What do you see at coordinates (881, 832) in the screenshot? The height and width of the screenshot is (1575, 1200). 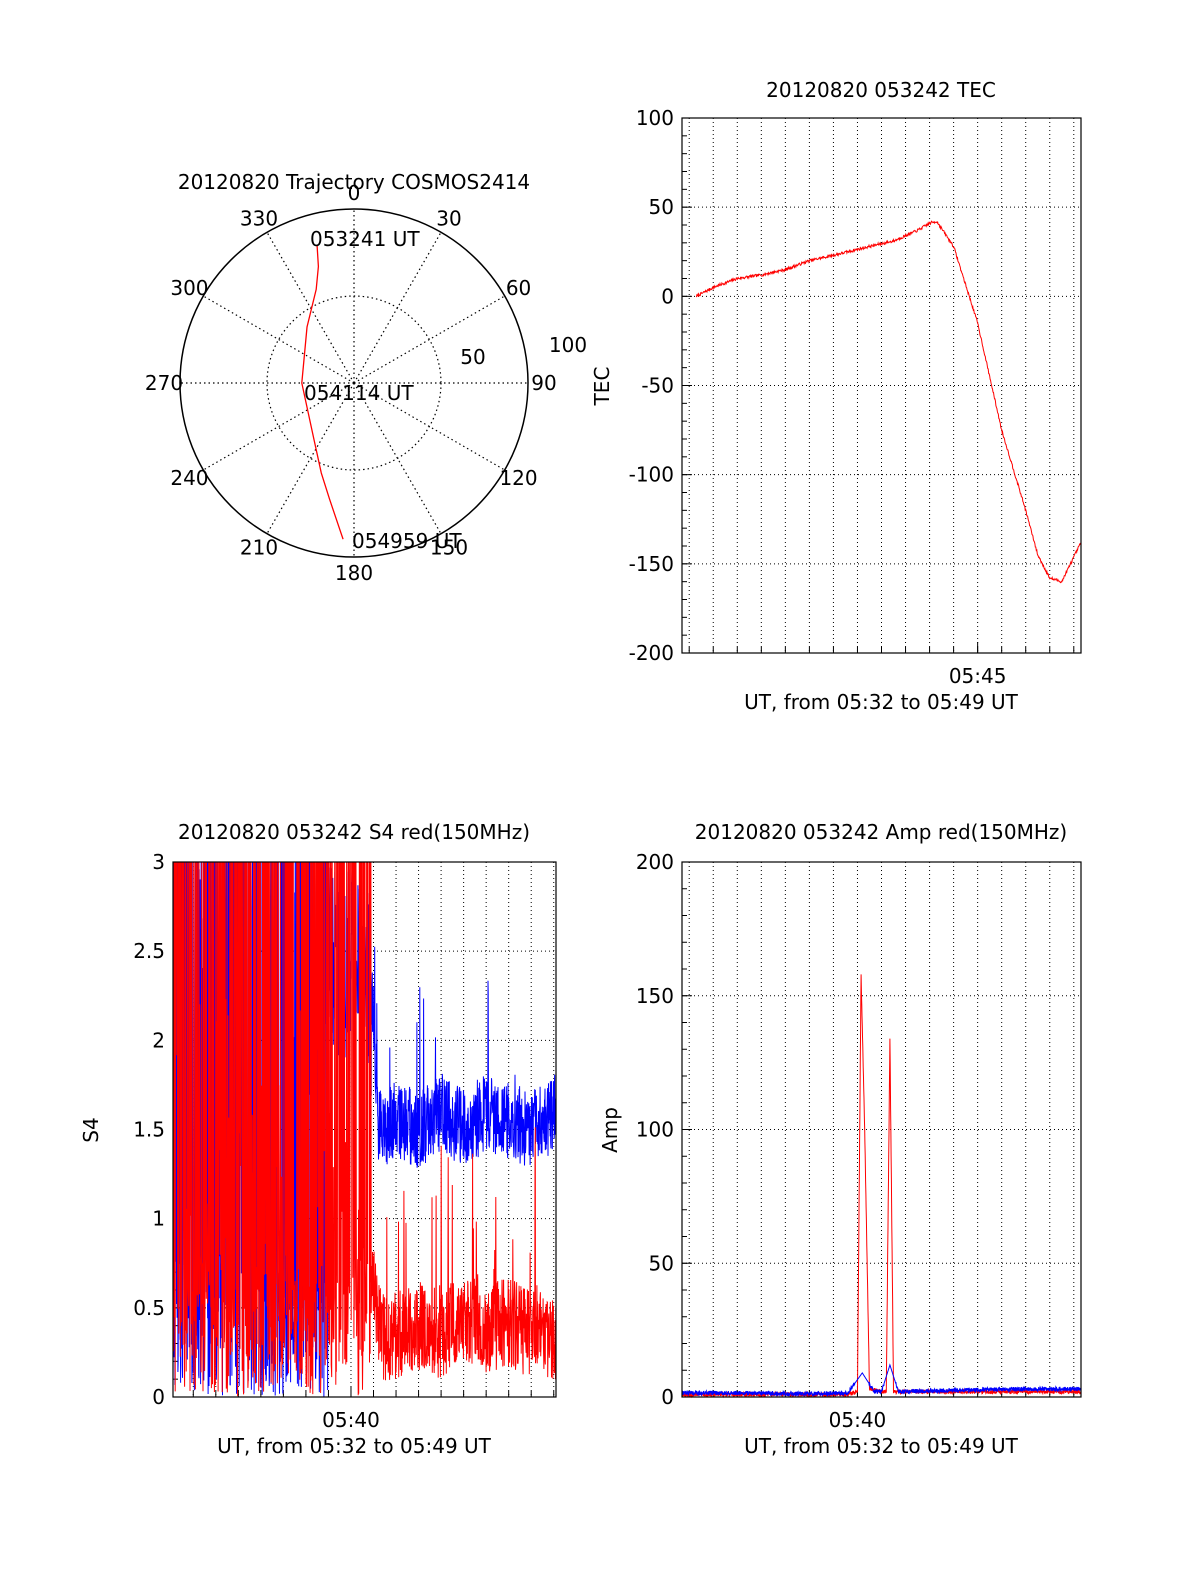 I see `amp-title: 20120820 053242 Amp red(150MHz)` at bounding box center [881, 832].